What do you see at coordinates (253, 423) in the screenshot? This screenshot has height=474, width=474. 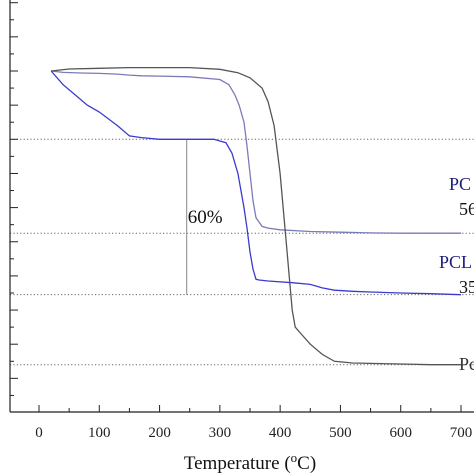 I see `x-ticks: 0 100 200 300 400 500 600 700` at bounding box center [253, 423].